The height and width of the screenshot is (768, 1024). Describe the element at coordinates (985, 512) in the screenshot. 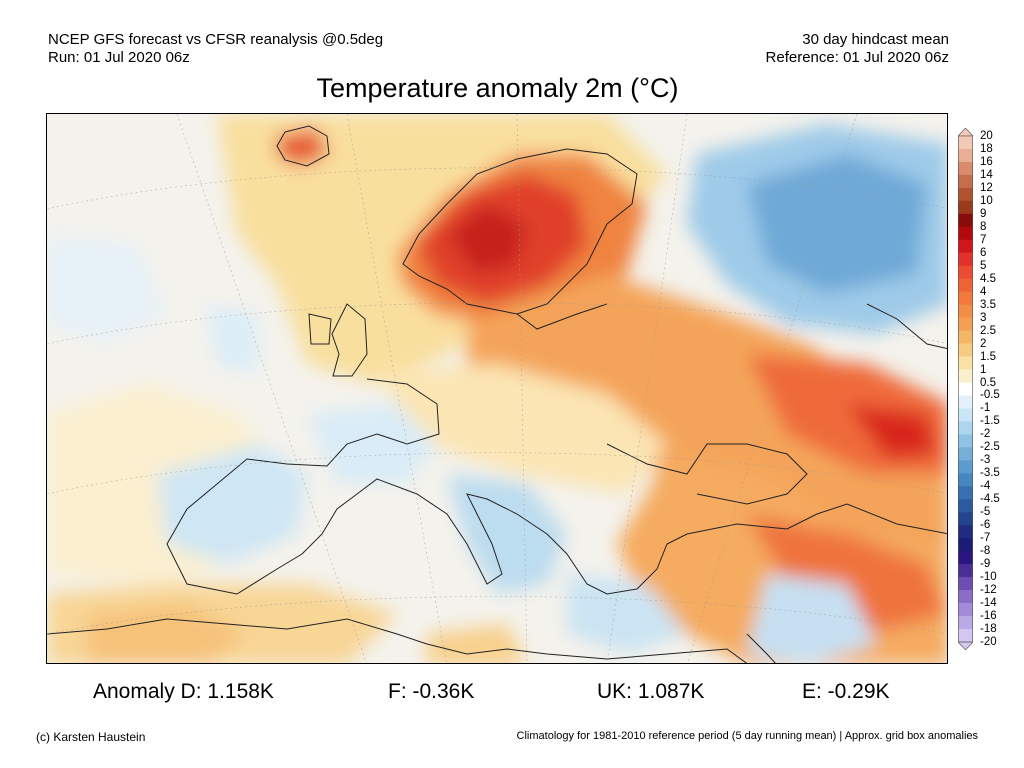

I see `colorbar-tick-label: -5` at that location.